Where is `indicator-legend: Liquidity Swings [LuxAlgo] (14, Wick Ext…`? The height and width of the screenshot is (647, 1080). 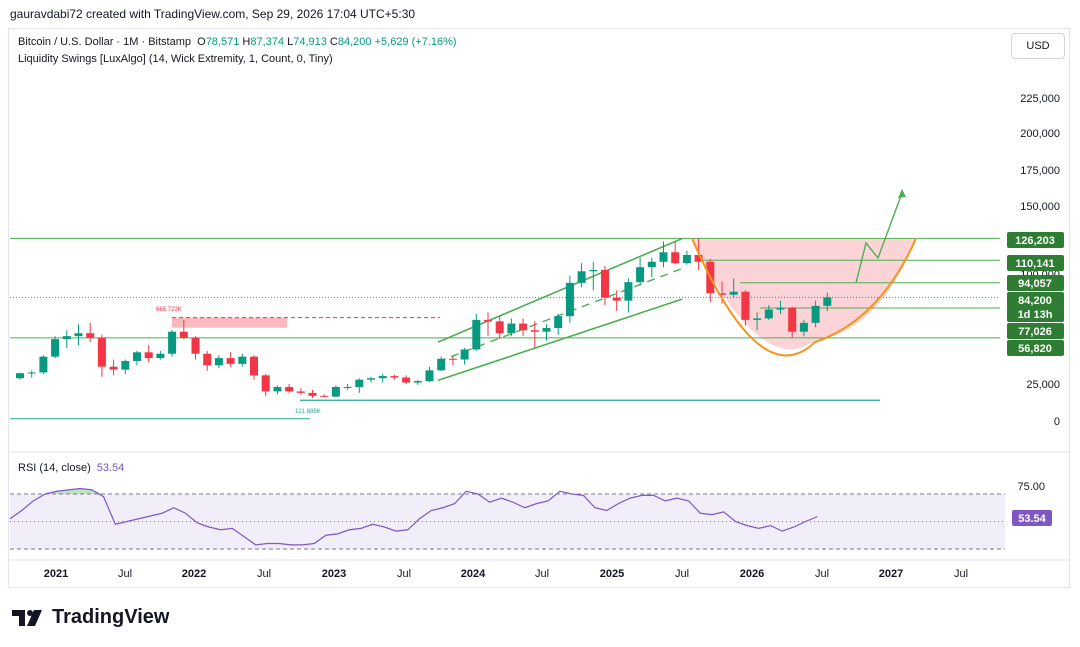
indicator-legend: Liquidity Swings [LuxAlgo] (14, Wick Ext… is located at coordinates (175, 59).